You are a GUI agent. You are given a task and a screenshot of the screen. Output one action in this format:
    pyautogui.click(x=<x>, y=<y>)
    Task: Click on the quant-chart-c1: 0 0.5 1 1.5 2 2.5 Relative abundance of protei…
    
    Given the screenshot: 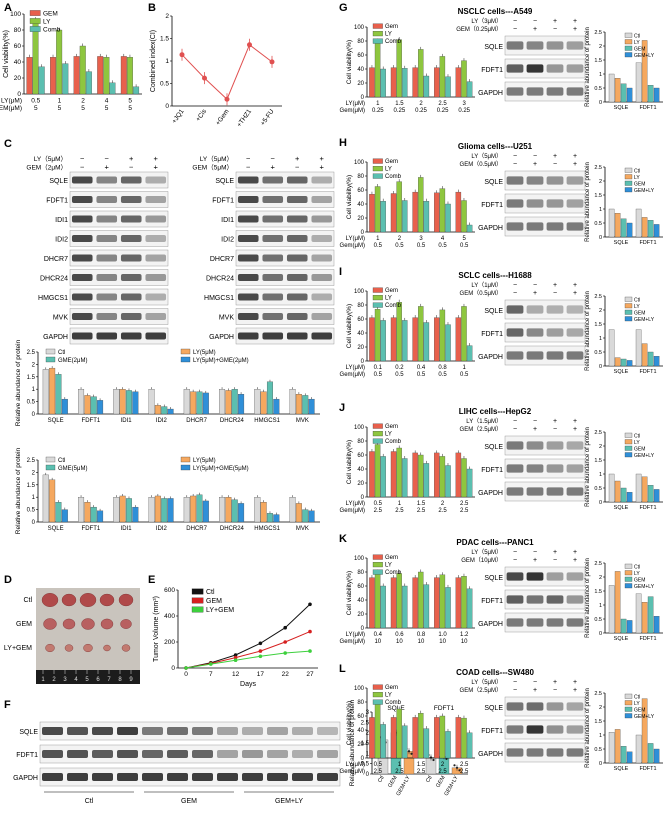 What is the action you would take?
    pyautogui.click(x=167, y=382)
    